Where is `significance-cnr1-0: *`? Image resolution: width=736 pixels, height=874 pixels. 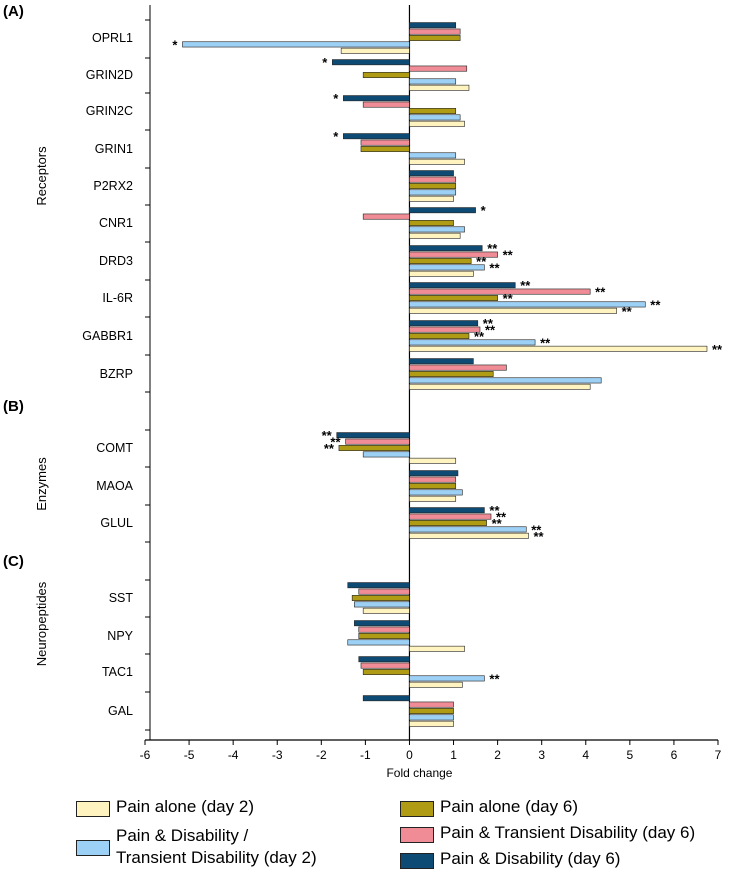 significance-cnr1-0: * is located at coordinates (484, 210).